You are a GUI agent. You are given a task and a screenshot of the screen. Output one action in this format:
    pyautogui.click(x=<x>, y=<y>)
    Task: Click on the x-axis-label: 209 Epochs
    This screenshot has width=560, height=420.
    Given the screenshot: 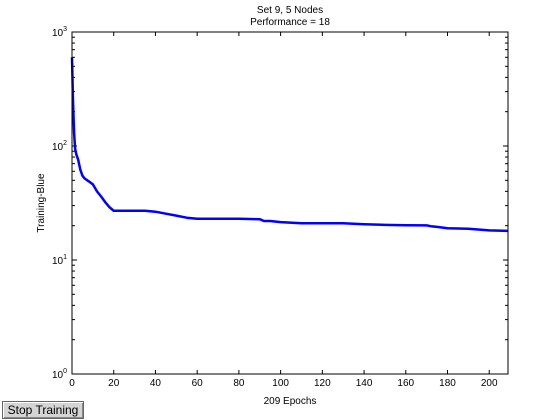 What is the action you would take?
    pyautogui.click(x=290, y=401)
    